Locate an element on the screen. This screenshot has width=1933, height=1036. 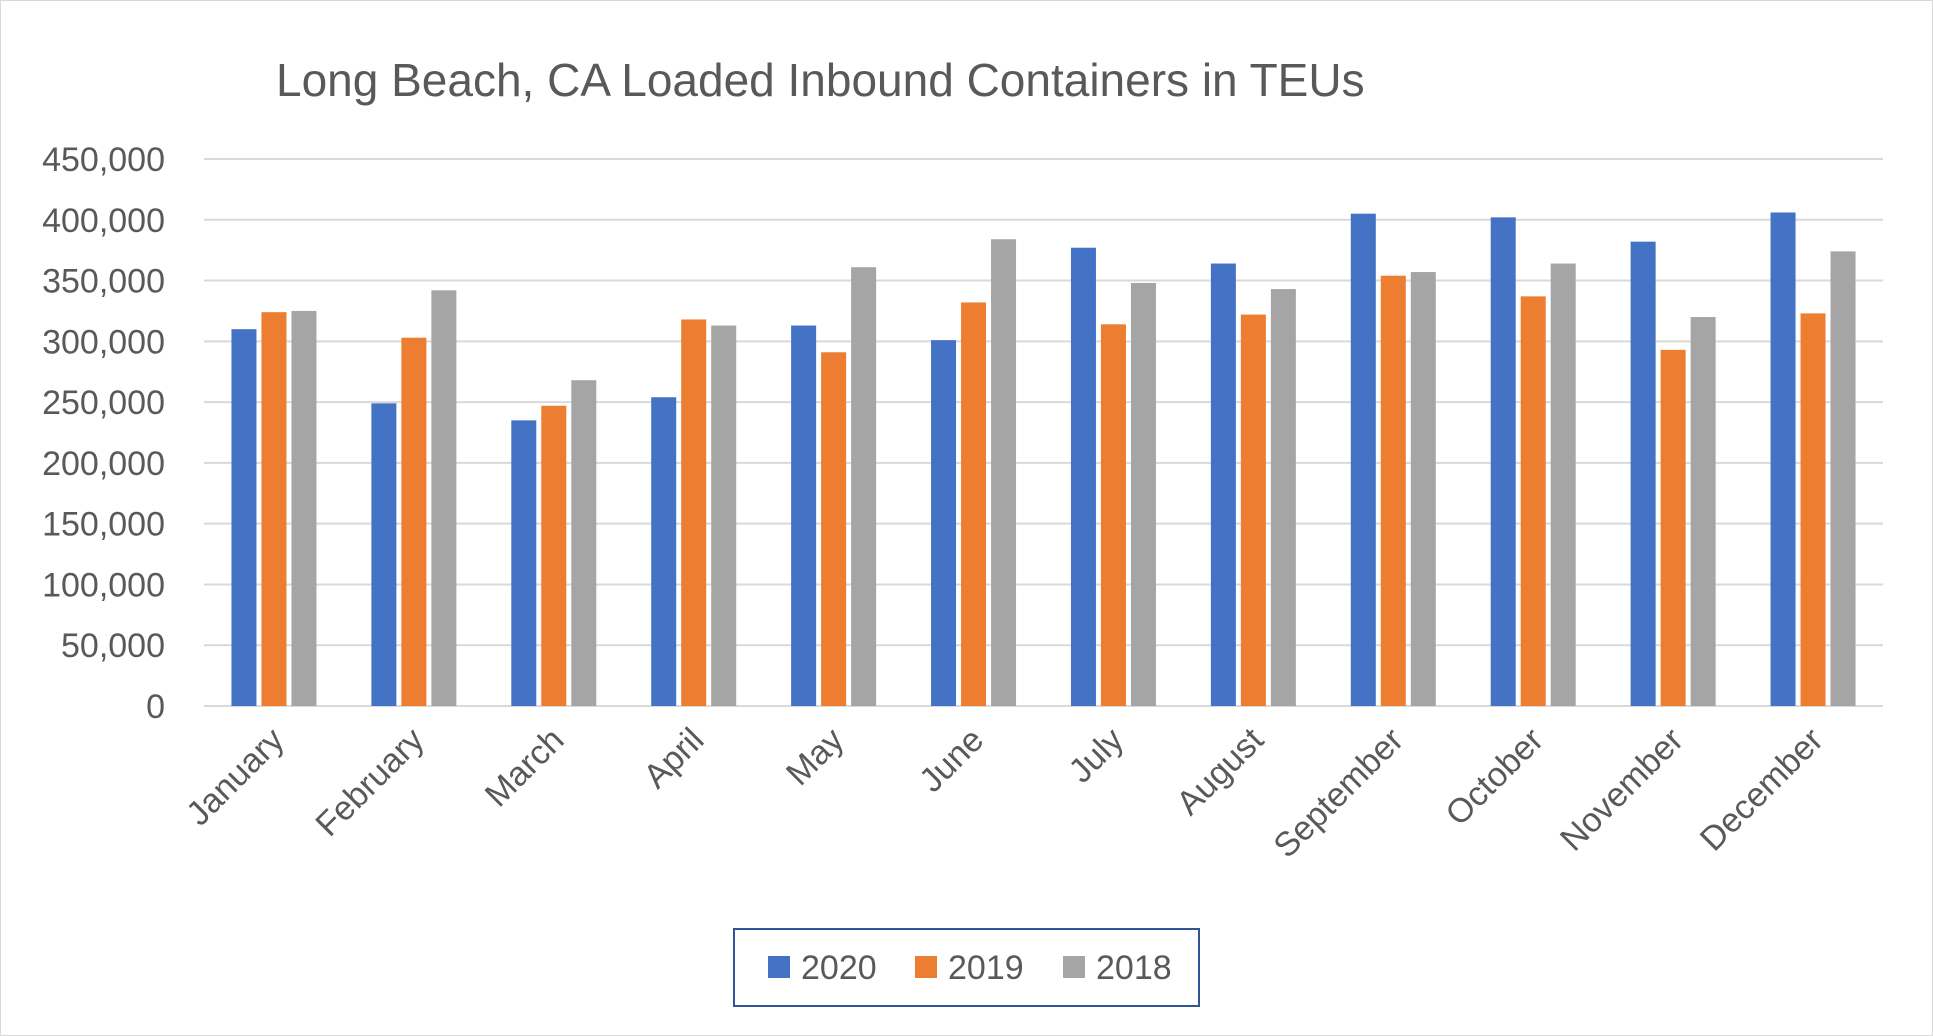
x-tick-label: July is located at coordinates (1096, 756).